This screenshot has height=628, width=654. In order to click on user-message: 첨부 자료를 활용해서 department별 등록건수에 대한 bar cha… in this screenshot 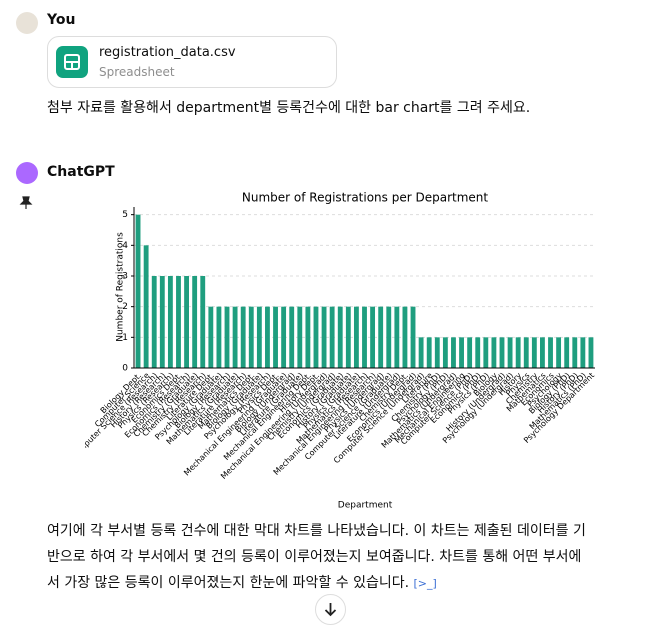, I will do `click(289, 108)`.